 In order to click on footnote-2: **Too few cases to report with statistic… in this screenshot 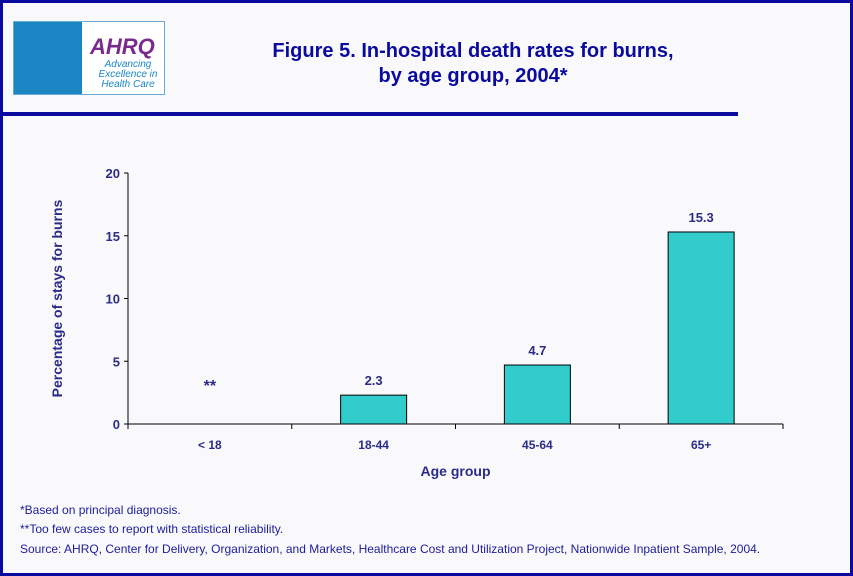, I will do `click(152, 529)`.